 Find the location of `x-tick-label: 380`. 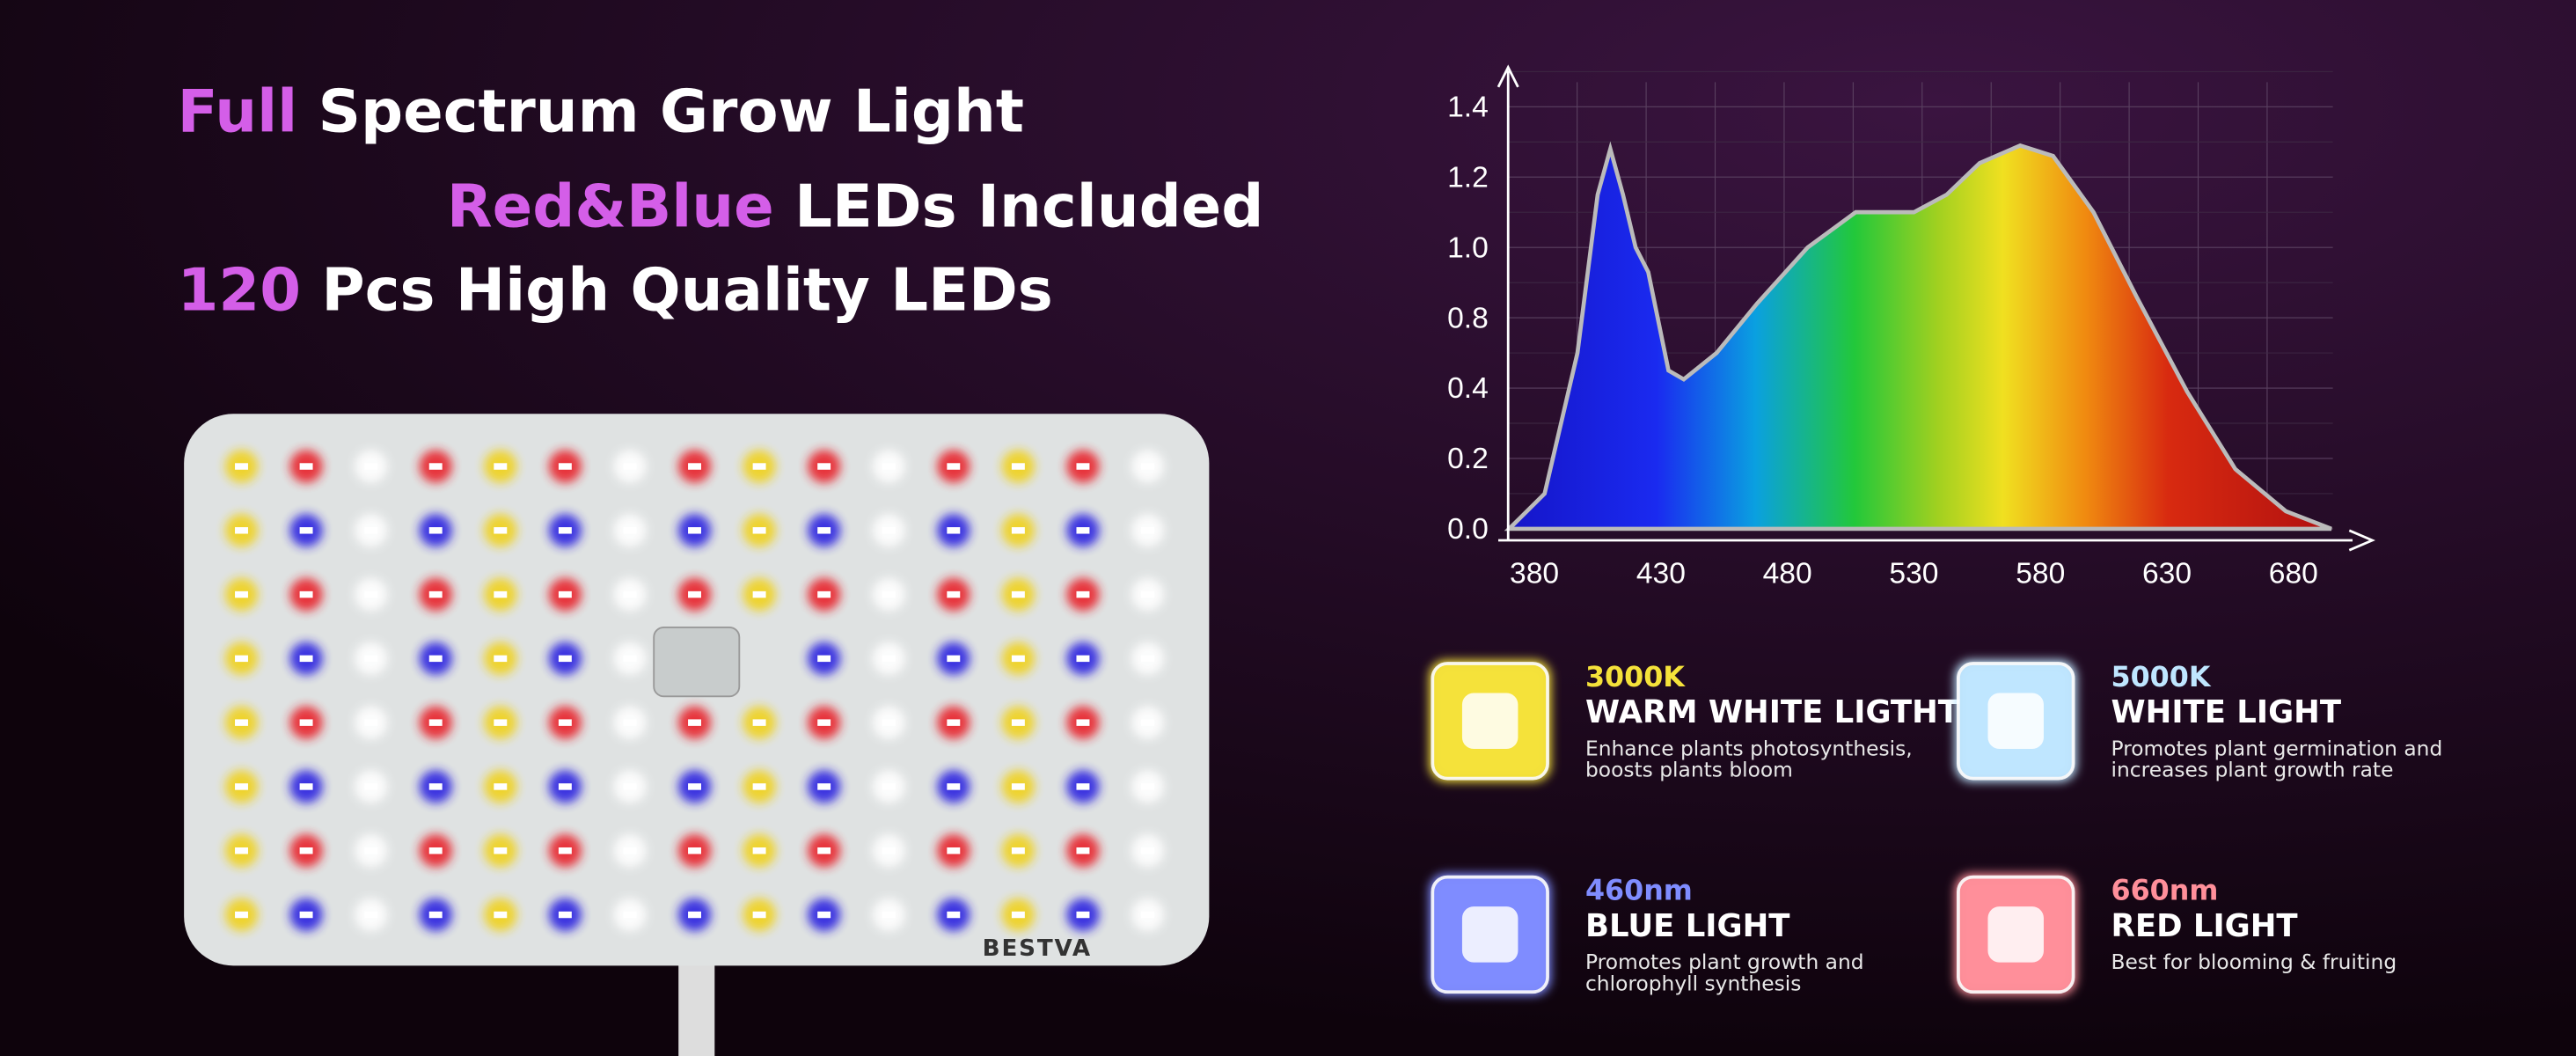

x-tick-label: 380 is located at coordinates (1534, 574).